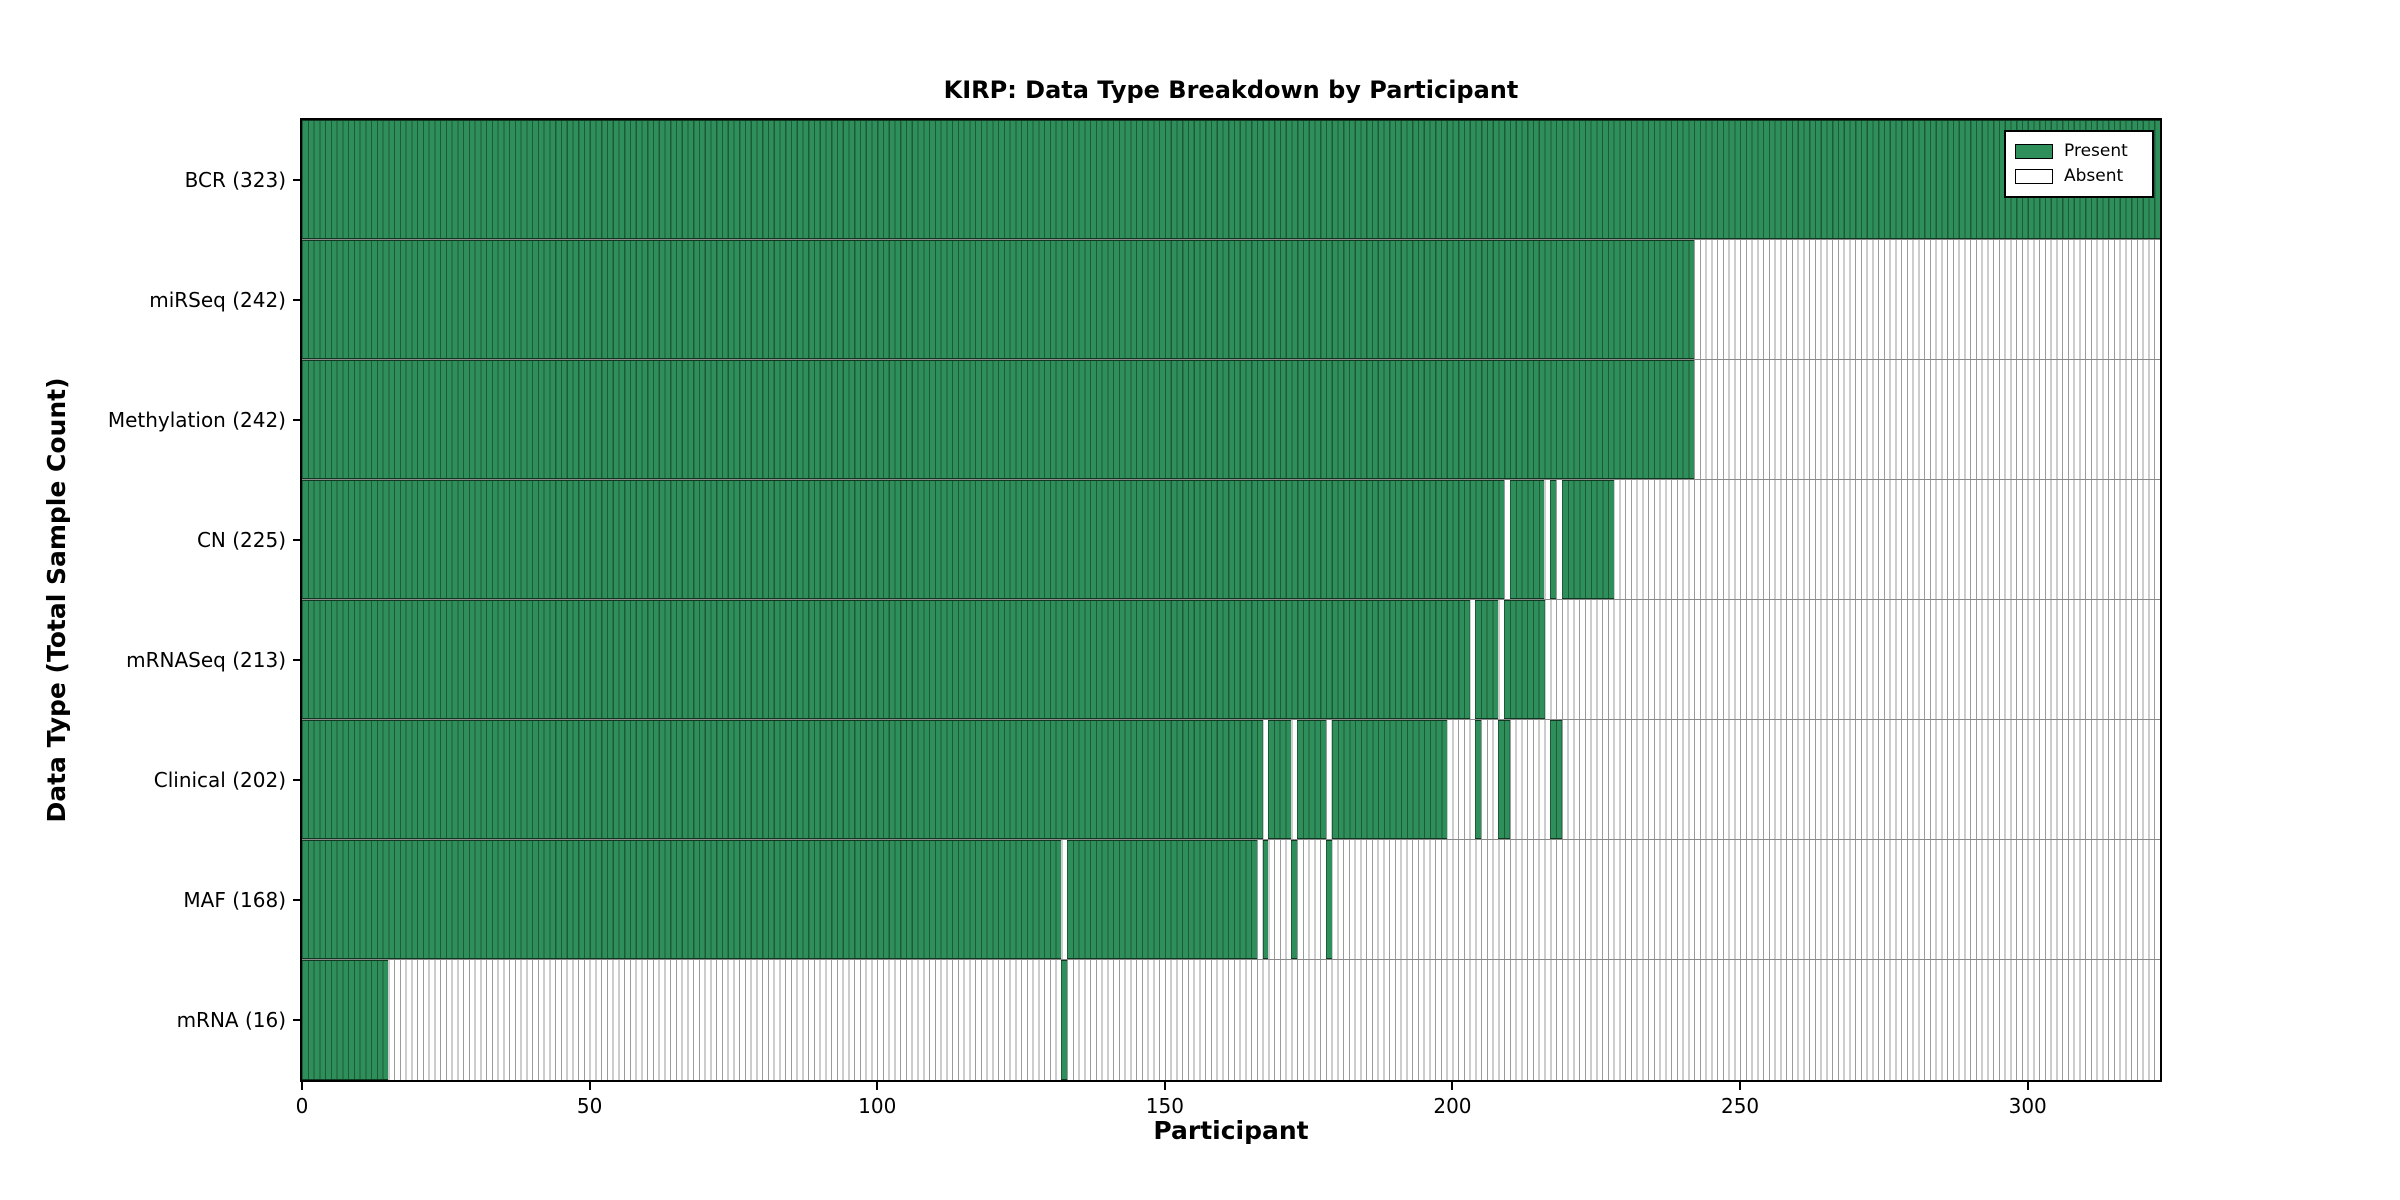  I want to click on chart-row-mrnaseq, so click(1231, 660).